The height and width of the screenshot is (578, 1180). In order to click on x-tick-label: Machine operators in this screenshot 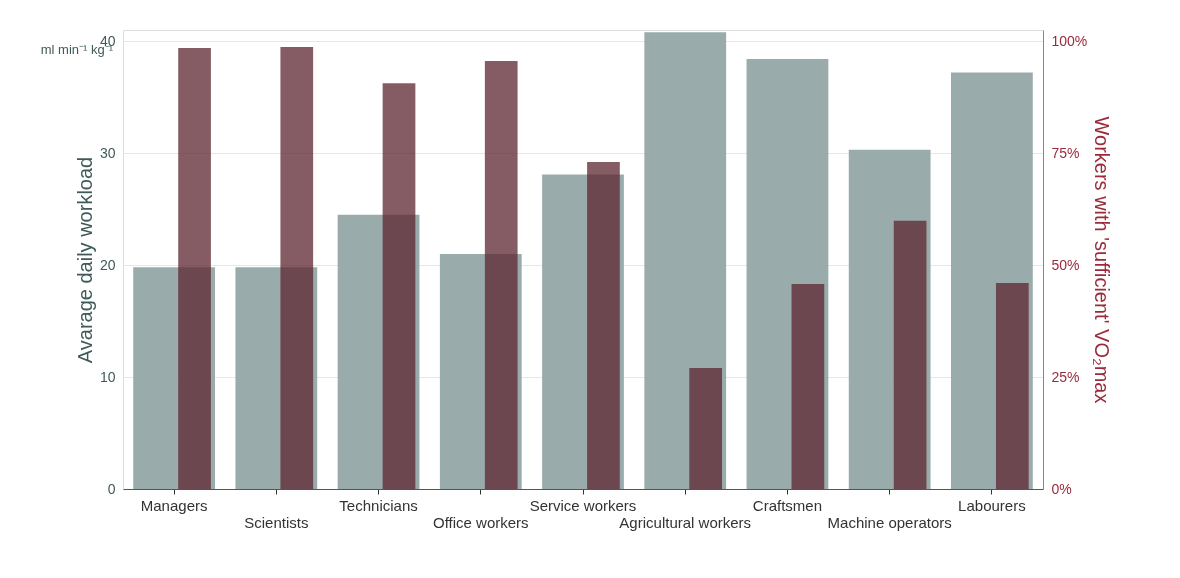, I will do `click(889, 522)`.